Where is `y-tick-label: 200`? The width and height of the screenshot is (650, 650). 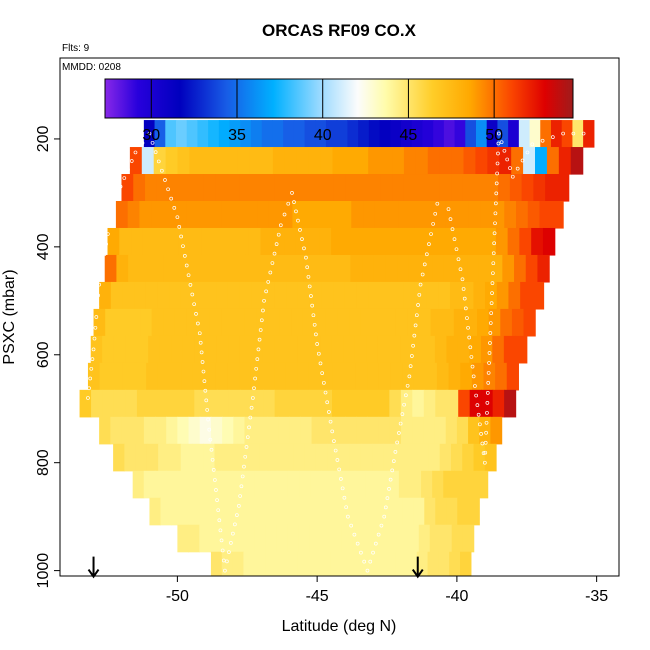 y-tick-label: 200 is located at coordinates (43, 138).